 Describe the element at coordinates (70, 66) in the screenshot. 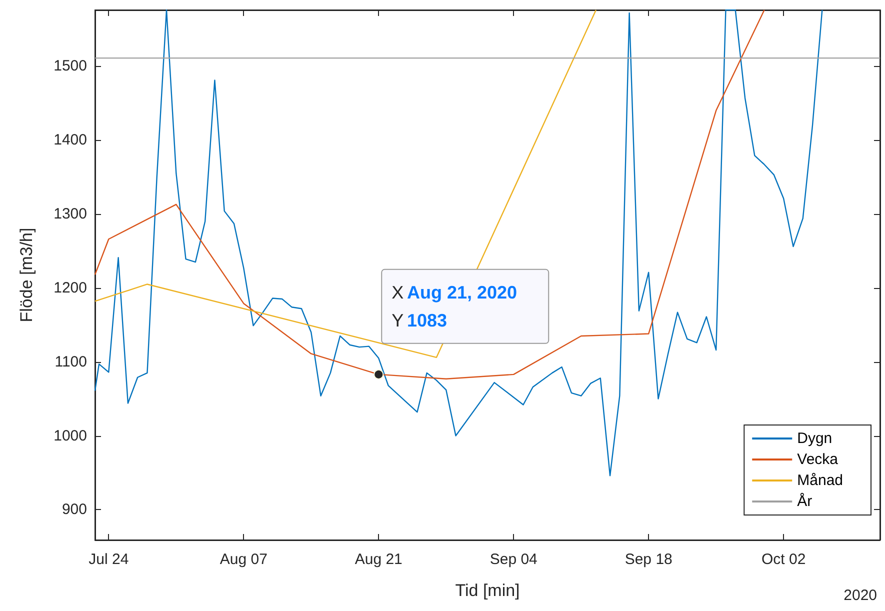

I see `y-tick-label: 1500` at that location.